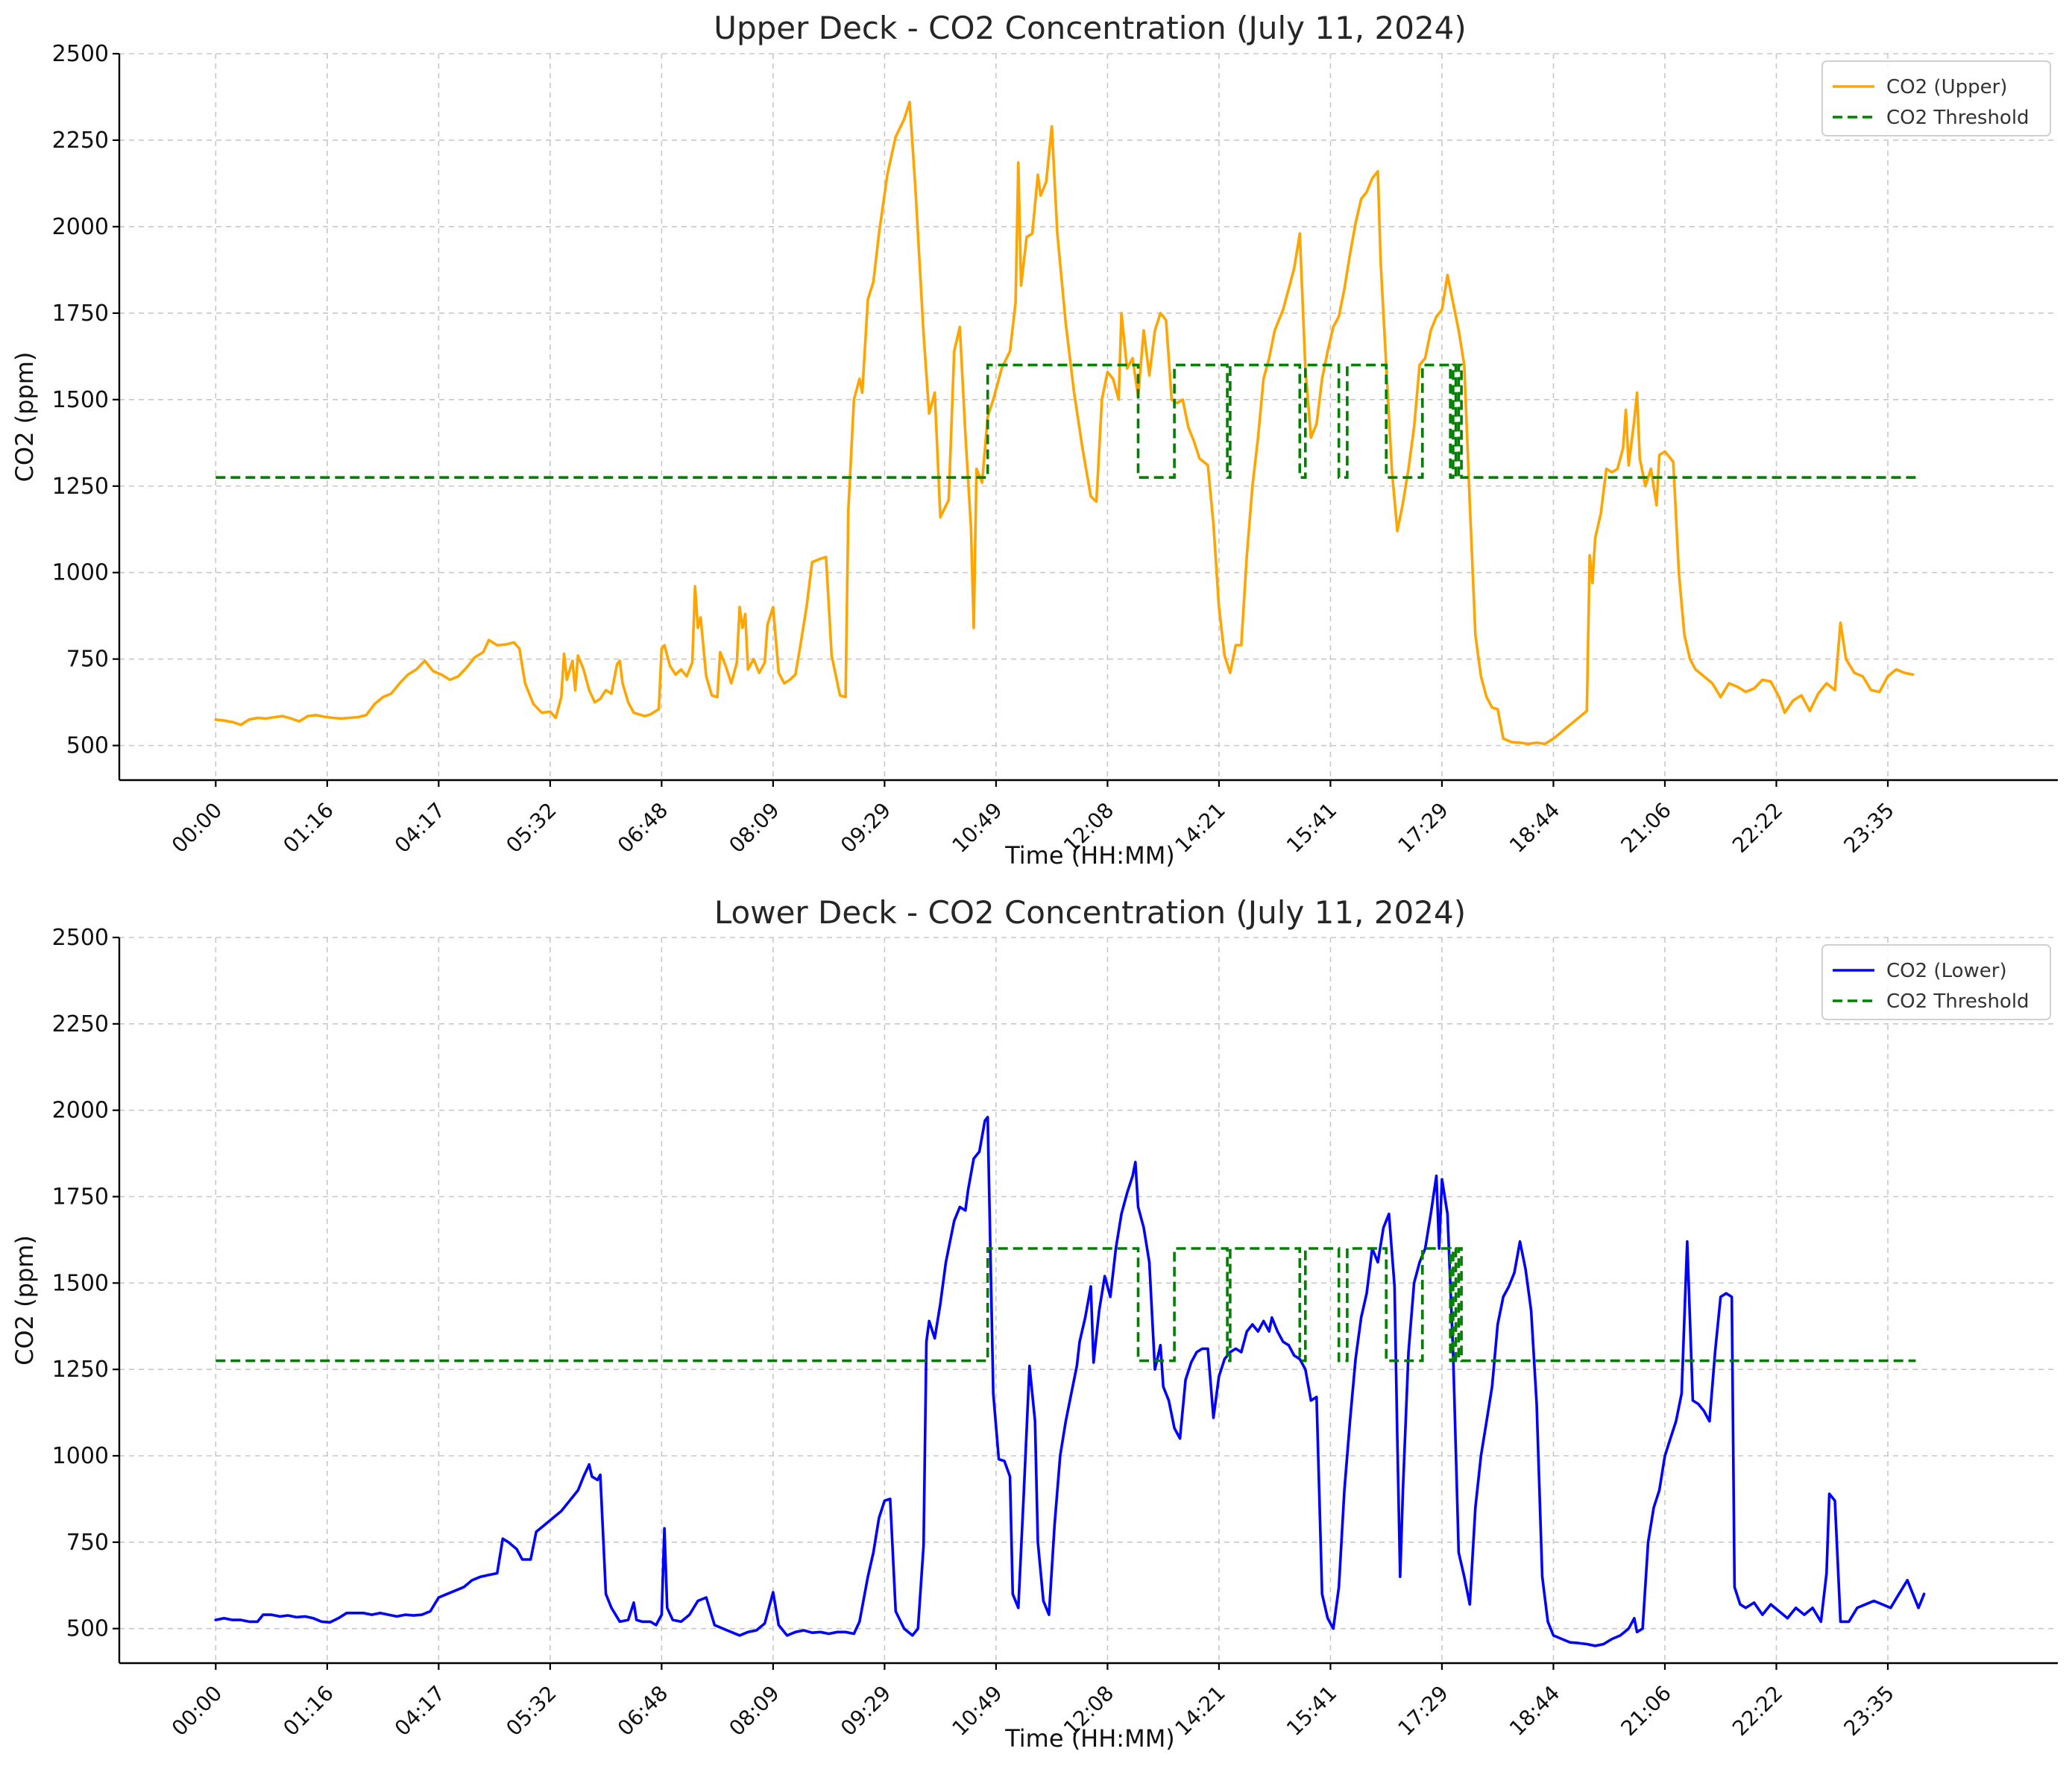 The width and height of the screenshot is (2072, 1775). I want to click on legend: CO2 (Lower) CO2 Threshold, so click(1936, 982).